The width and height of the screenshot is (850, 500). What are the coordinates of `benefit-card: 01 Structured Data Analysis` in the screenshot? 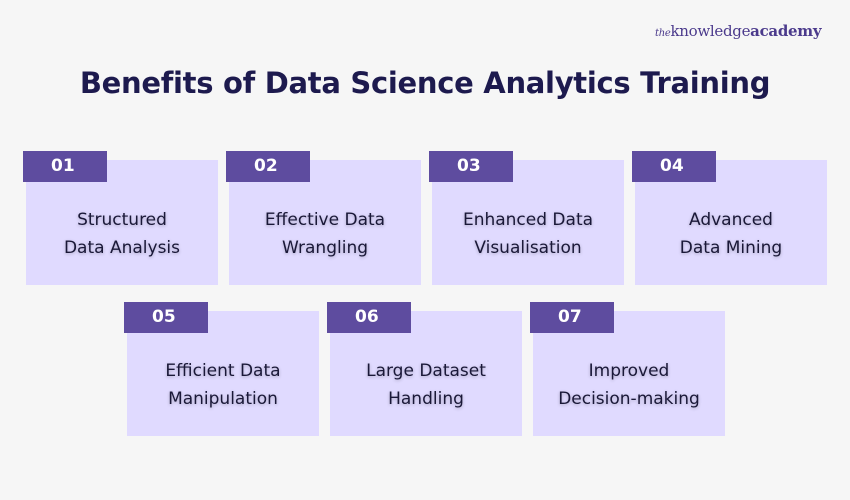 It's located at (120, 218).